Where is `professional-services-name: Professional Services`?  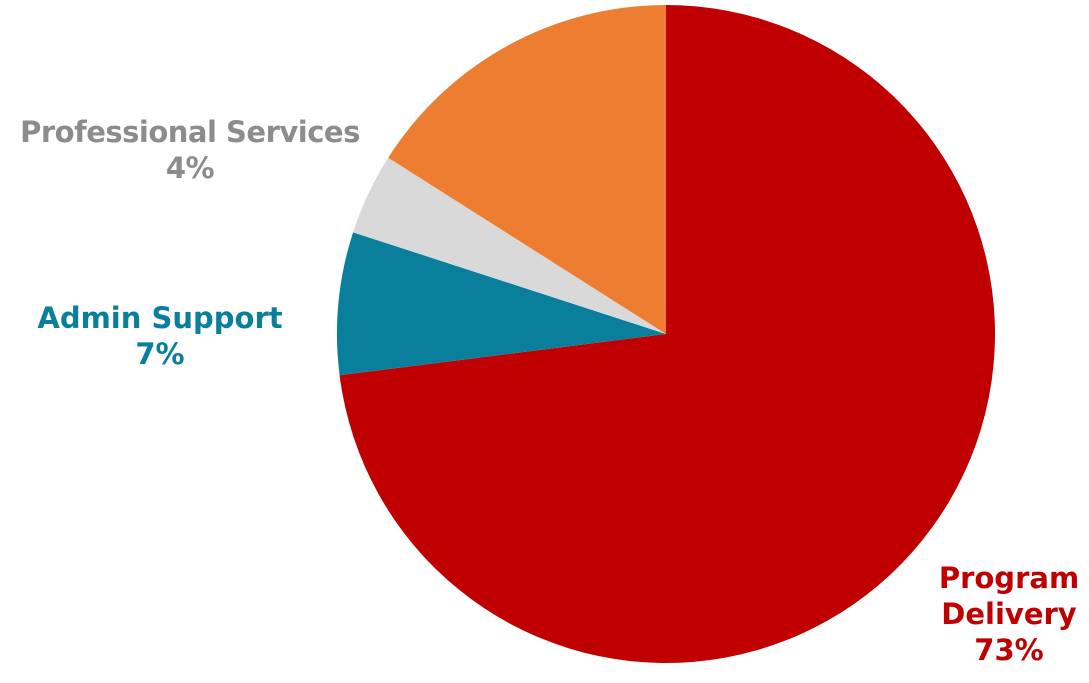 professional-services-name: Professional Services is located at coordinates (190, 132).